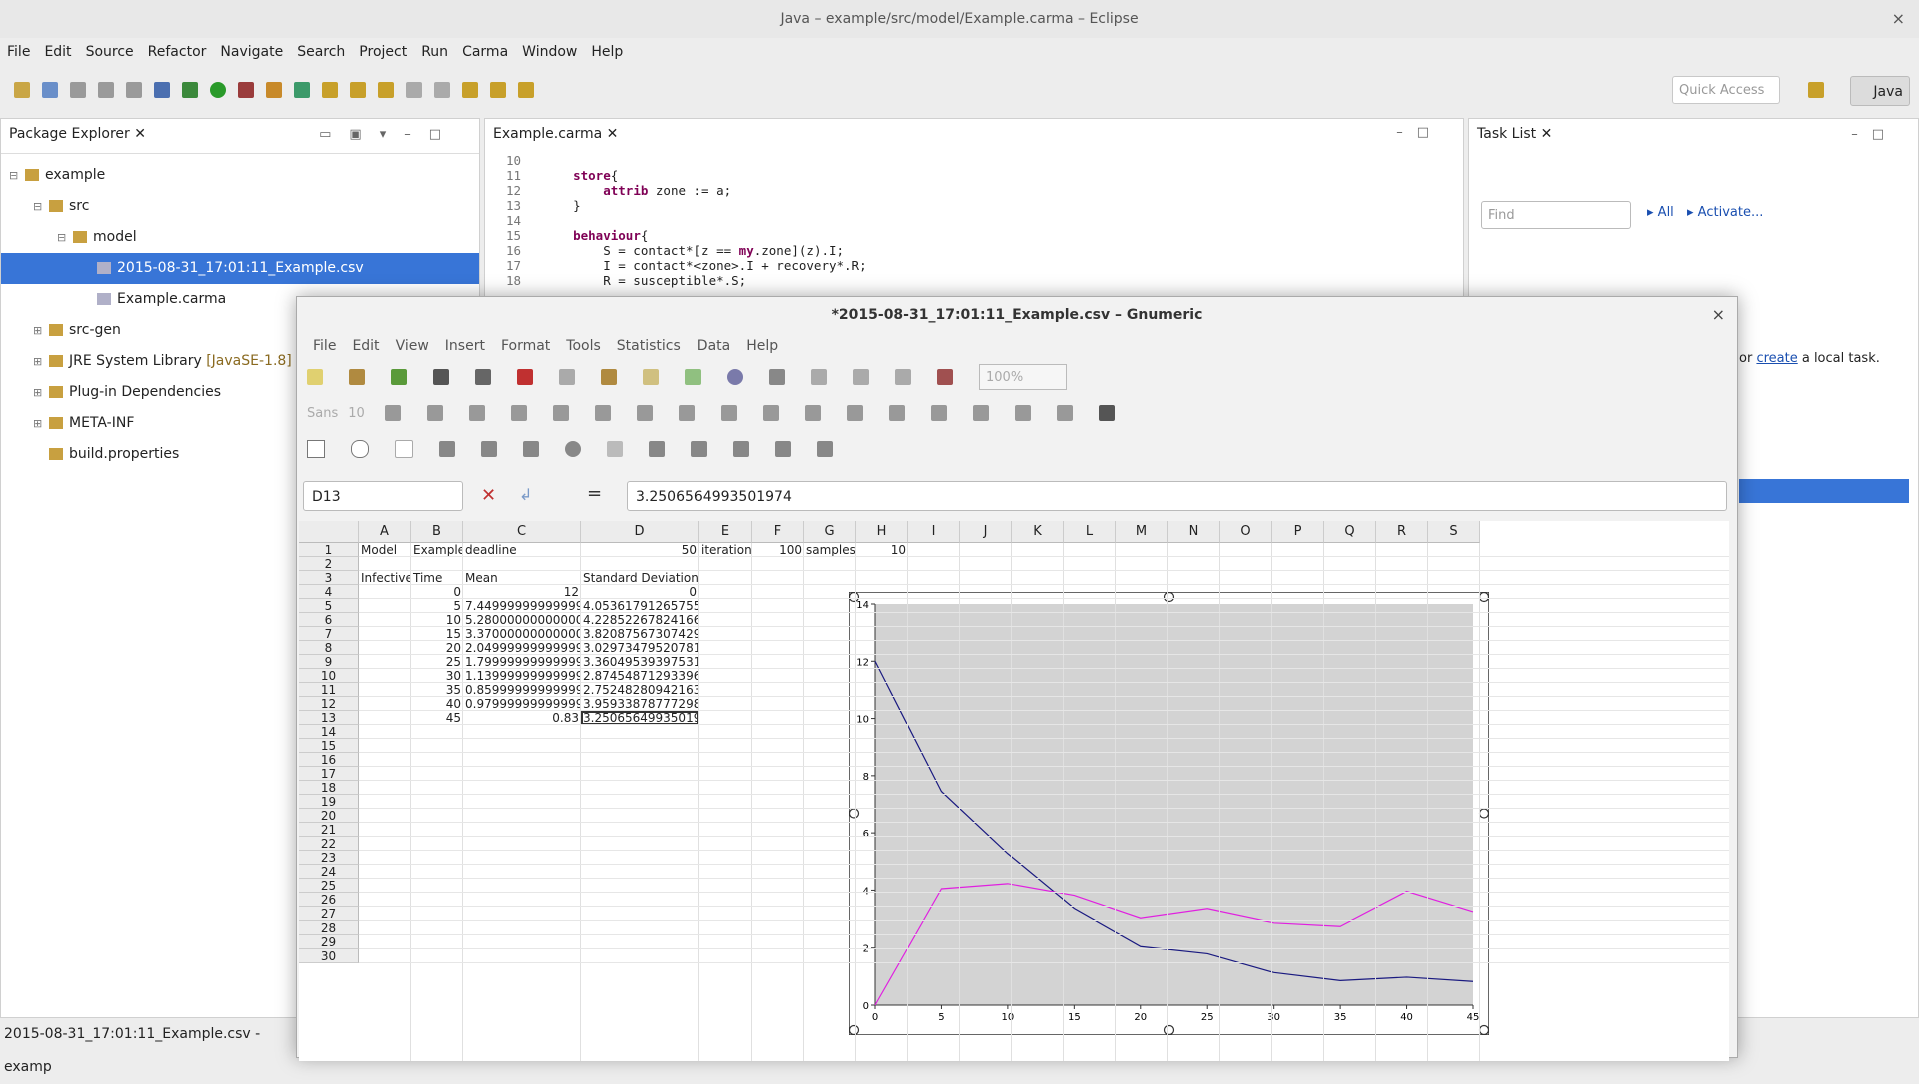 The height and width of the screenshot is (1084, 1919). Describe the element at coordinates (640, 532) in the screenshot. I see `column-header: D` at that location.